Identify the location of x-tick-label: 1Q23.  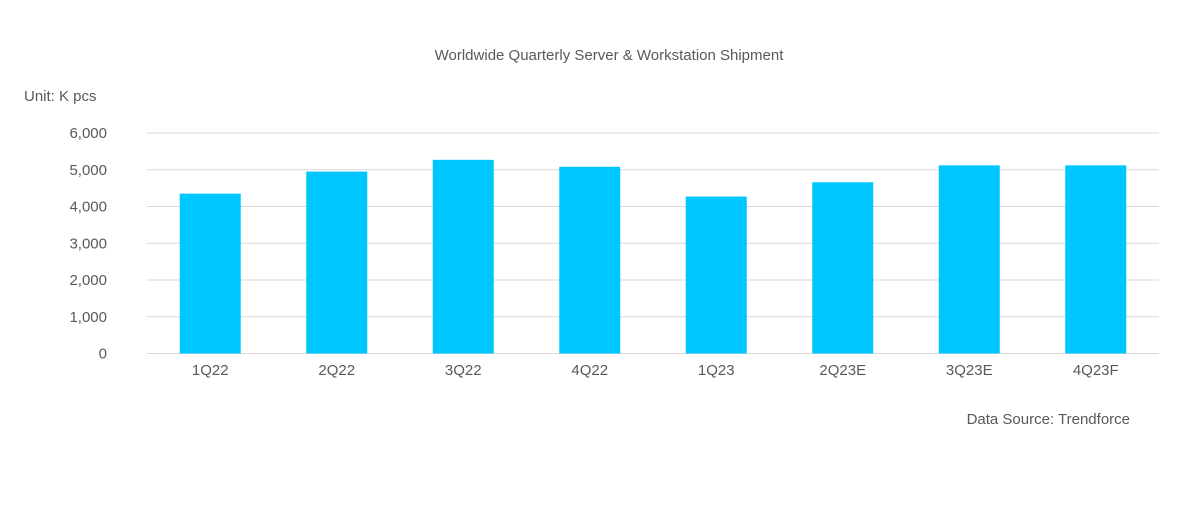
(716, 370).